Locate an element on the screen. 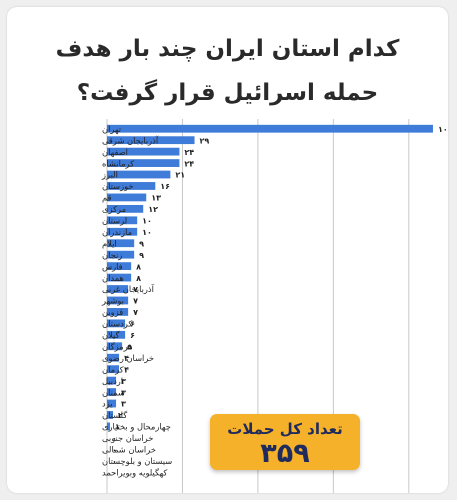 This screenshot has width=457, height=500. value-label-27: ۰ is located at coordinates (114, 438).